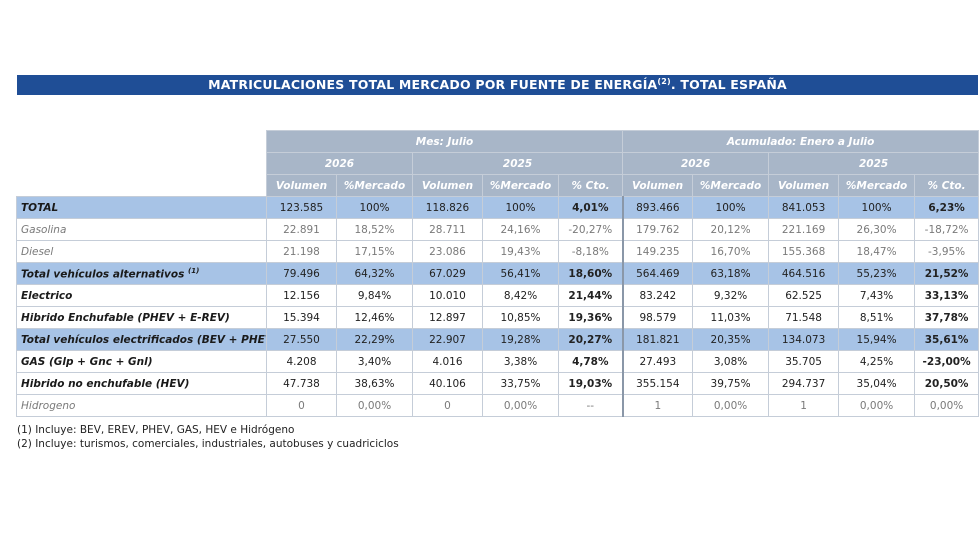  I want to click on cell-mercado-2025-acum: 8,51%, so click(877, 317).